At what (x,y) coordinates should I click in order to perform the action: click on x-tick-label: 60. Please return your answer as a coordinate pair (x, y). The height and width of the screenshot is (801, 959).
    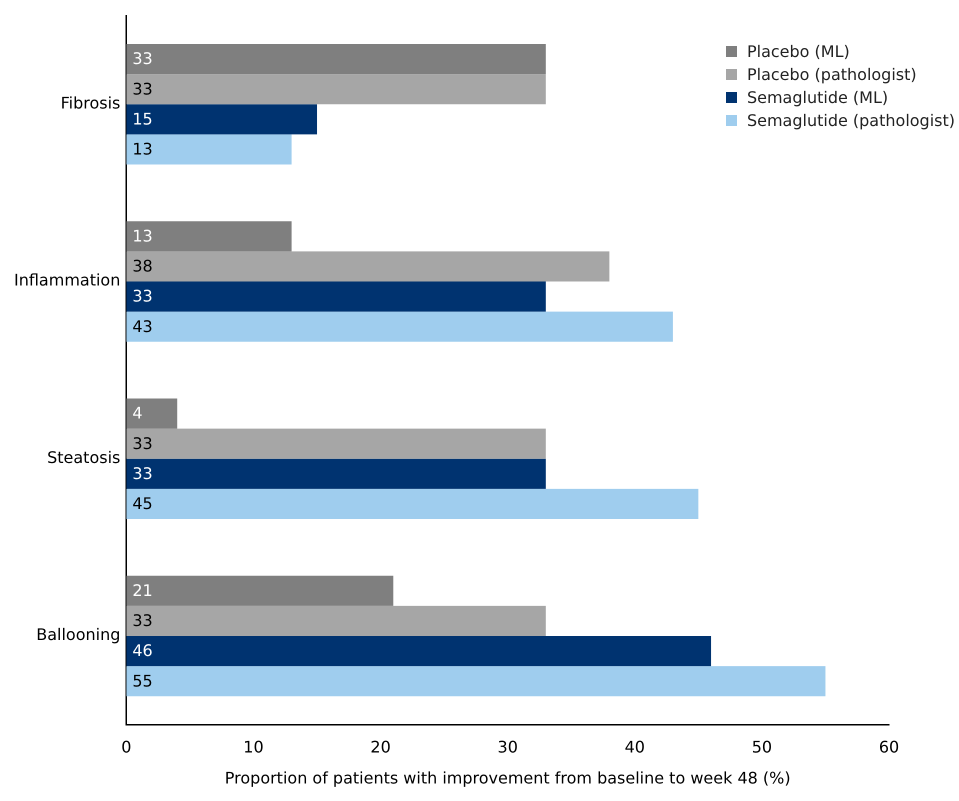
    Looking at the image, I should click on (889, 746).